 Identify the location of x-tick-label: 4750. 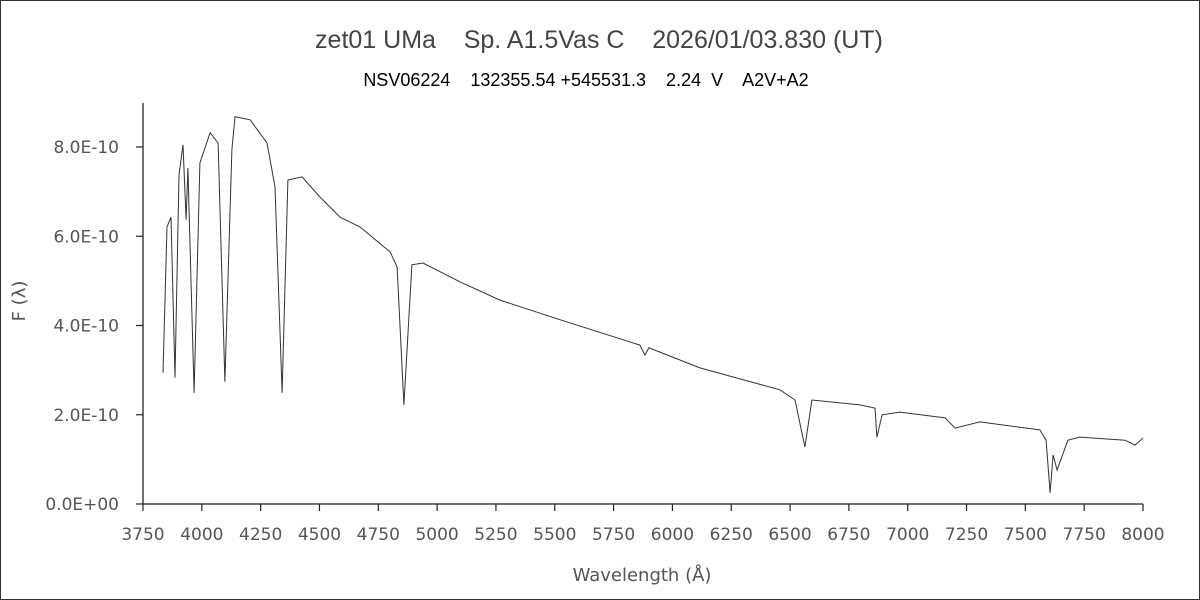
(378, 535).